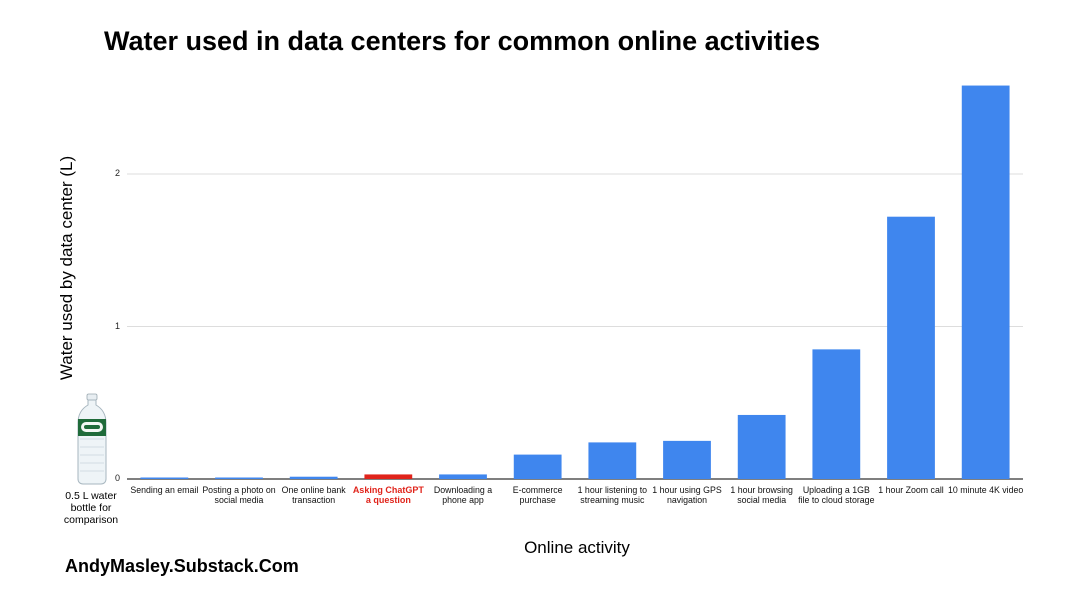 This screenshot has height=607, width=1080. Describe the element at coordinates (239, 495) in the screenshot. I see `category-label: Posting a photo on social media` at that location.